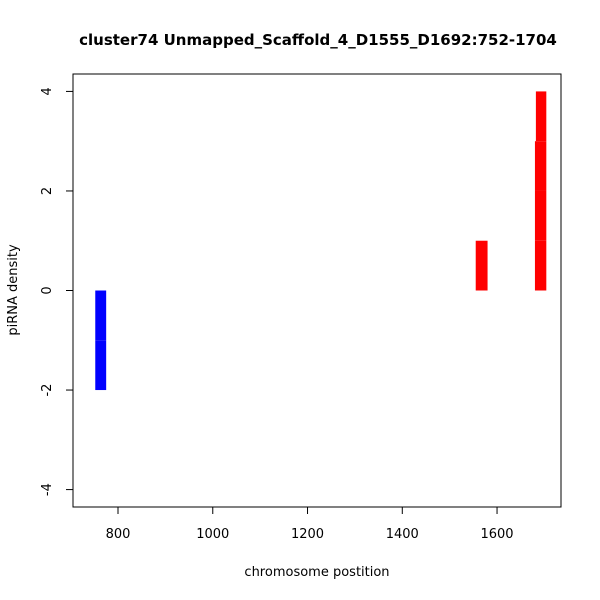 The image size is (600, 600). I want to click on x-axis-label: chromosome postition, so click(316, 572).